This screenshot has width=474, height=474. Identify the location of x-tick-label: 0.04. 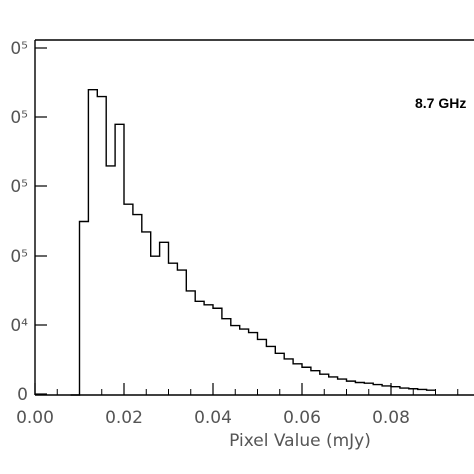
(213, 418).